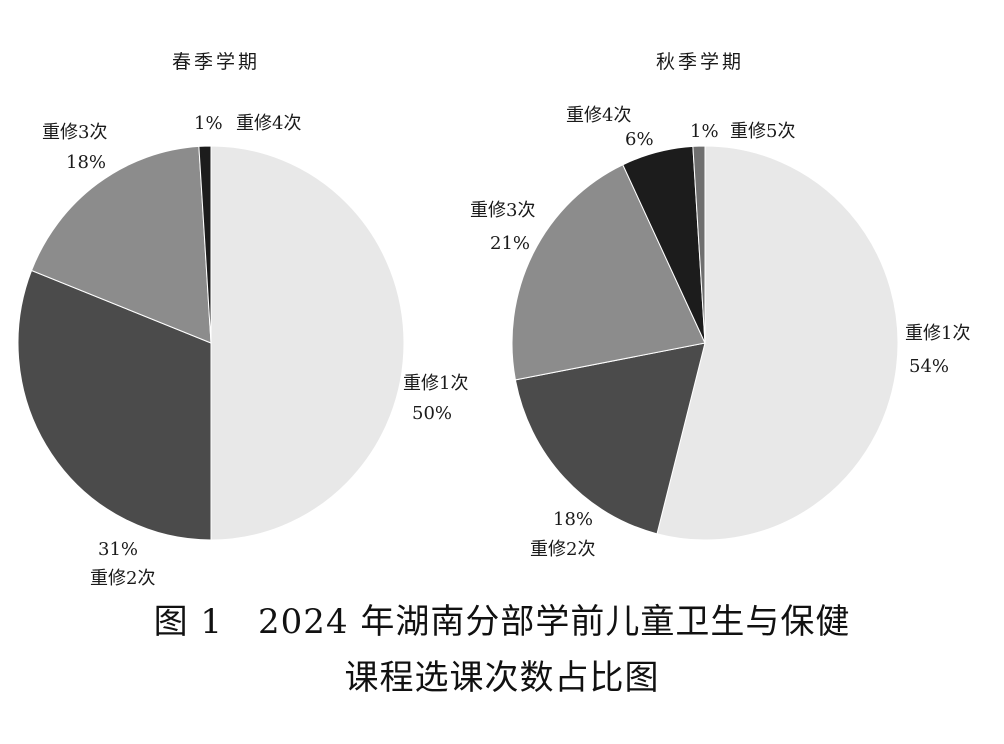 The width and height of the screenshot is (1004, 744). I want to click on autumn-label-retake-2: 重修2次, so click(562, 549).